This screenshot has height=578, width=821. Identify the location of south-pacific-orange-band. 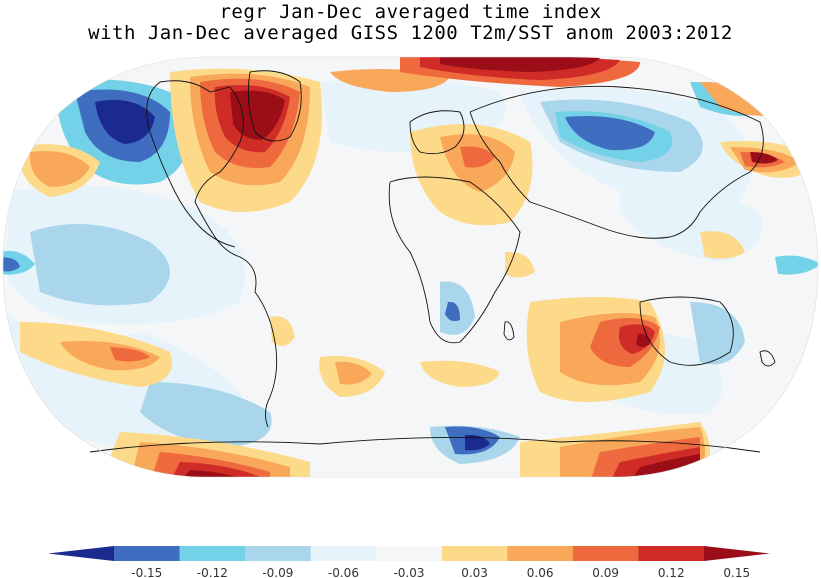
(110, 356).